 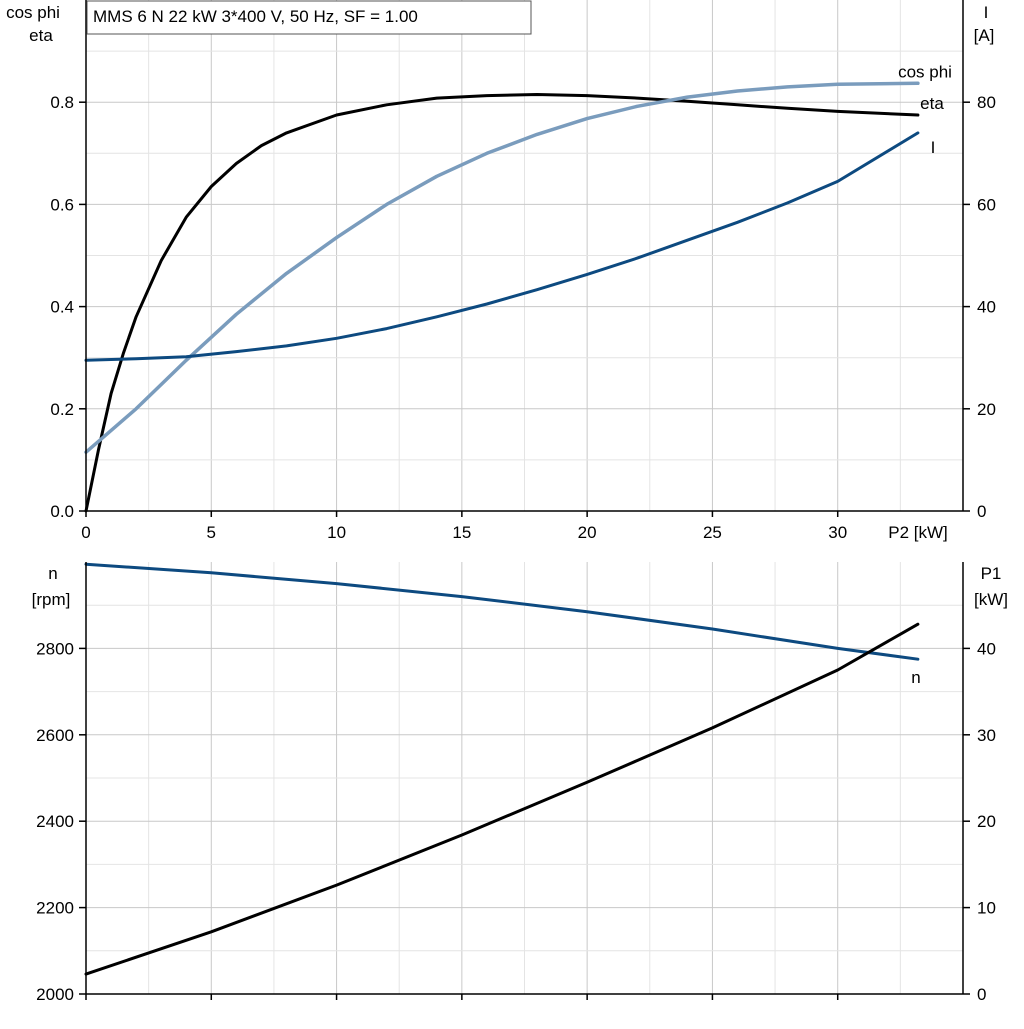 What do you see at coordinates (986, 908) in the screenshot?
I see `y-right-tick-label: 10` at bounding box center [986, 908].